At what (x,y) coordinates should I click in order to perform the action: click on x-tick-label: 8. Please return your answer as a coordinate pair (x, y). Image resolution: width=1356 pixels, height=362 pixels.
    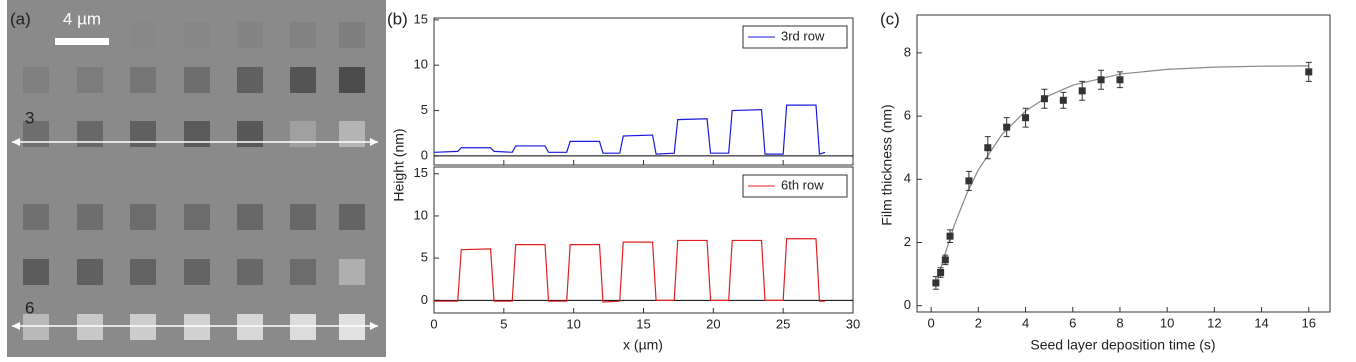
    Looking at the image, I should click on (1119, 322).